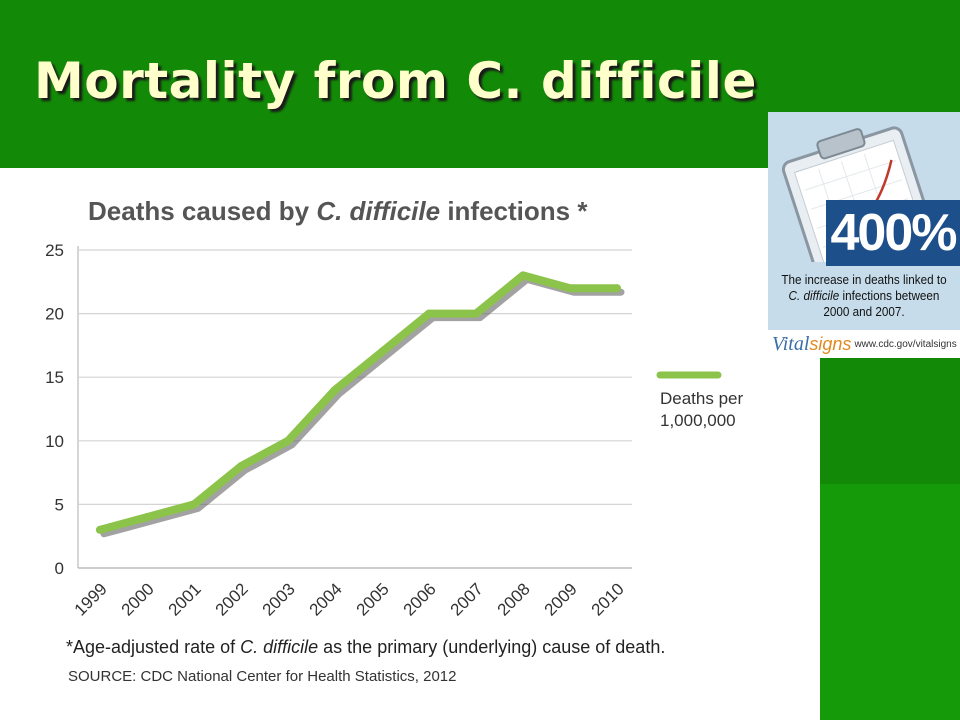  I want to click on vital-signs-logo: Vitalsigns, so click(811, 344).